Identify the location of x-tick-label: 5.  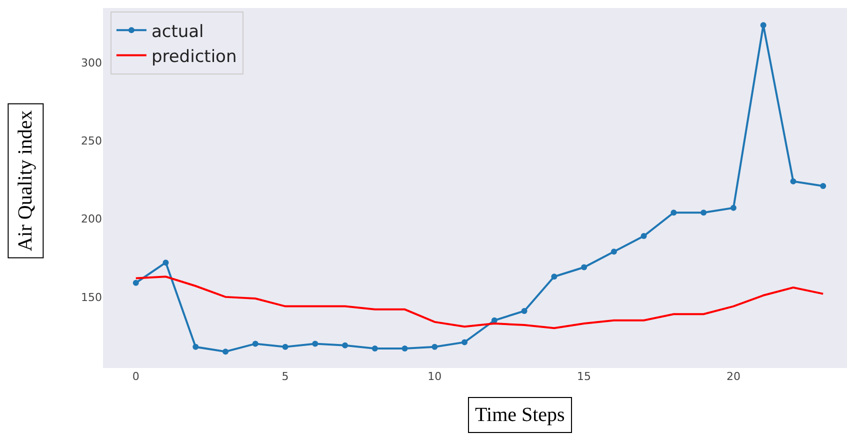
(285, 376).